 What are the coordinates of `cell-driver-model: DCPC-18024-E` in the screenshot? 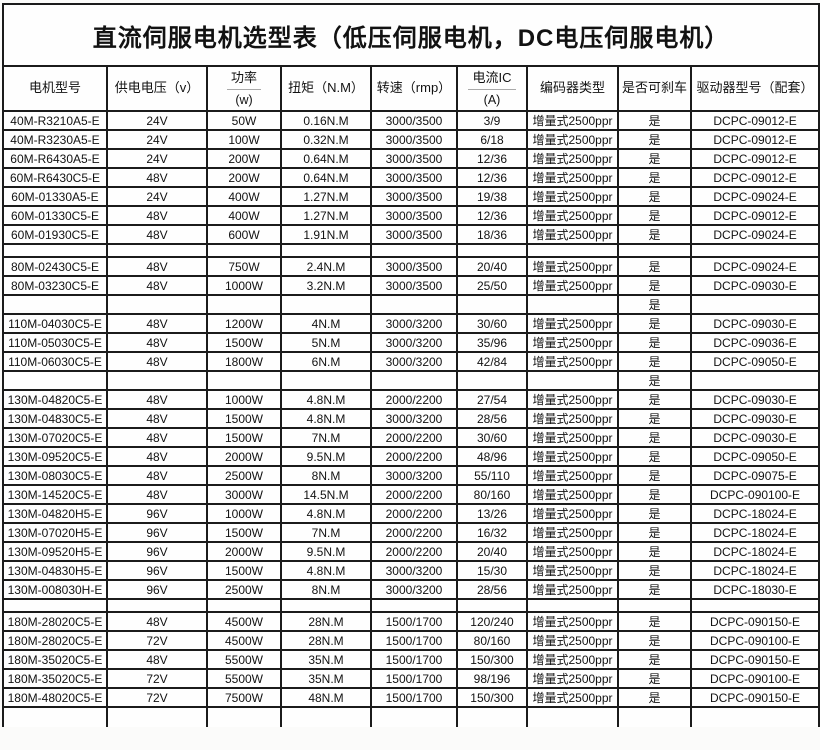 It's located at (754, 532).